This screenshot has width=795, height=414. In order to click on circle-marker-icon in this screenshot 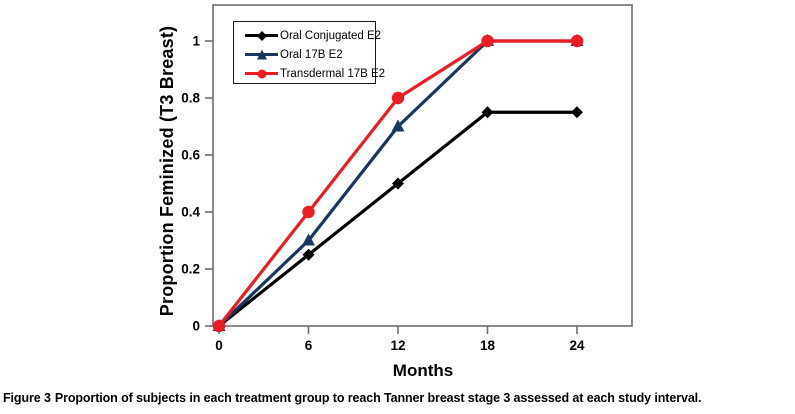, I will do `click(261, 73)`.